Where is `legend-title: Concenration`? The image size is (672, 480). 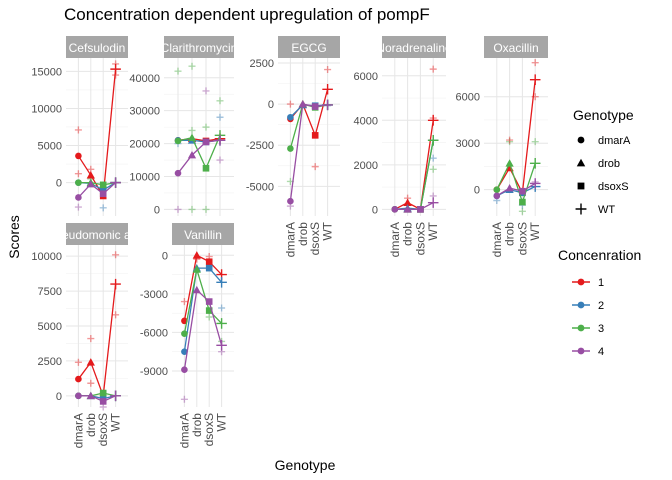 legend-title: Concenration is located at coordinates (599, 255).